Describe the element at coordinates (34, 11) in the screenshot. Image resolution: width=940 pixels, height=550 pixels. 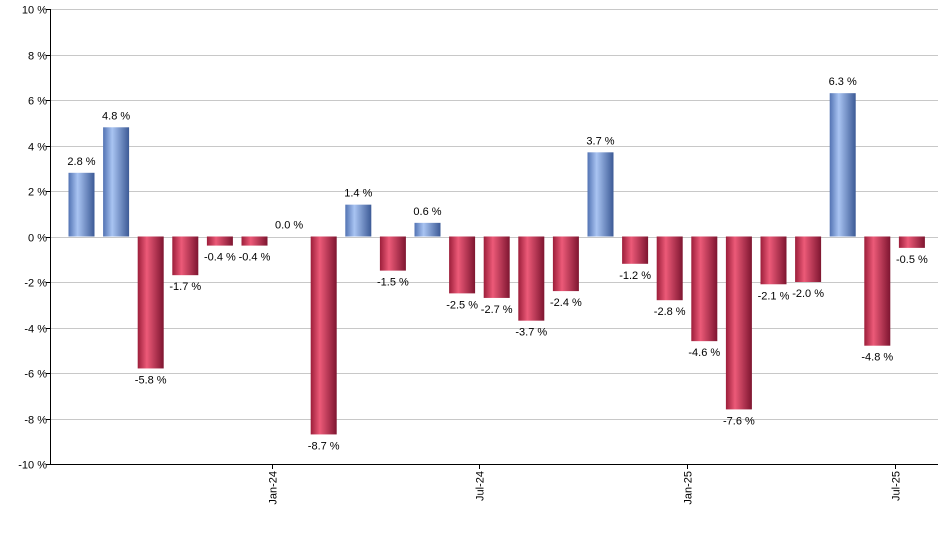
I see `y-tick-label: 10 %` at that location.